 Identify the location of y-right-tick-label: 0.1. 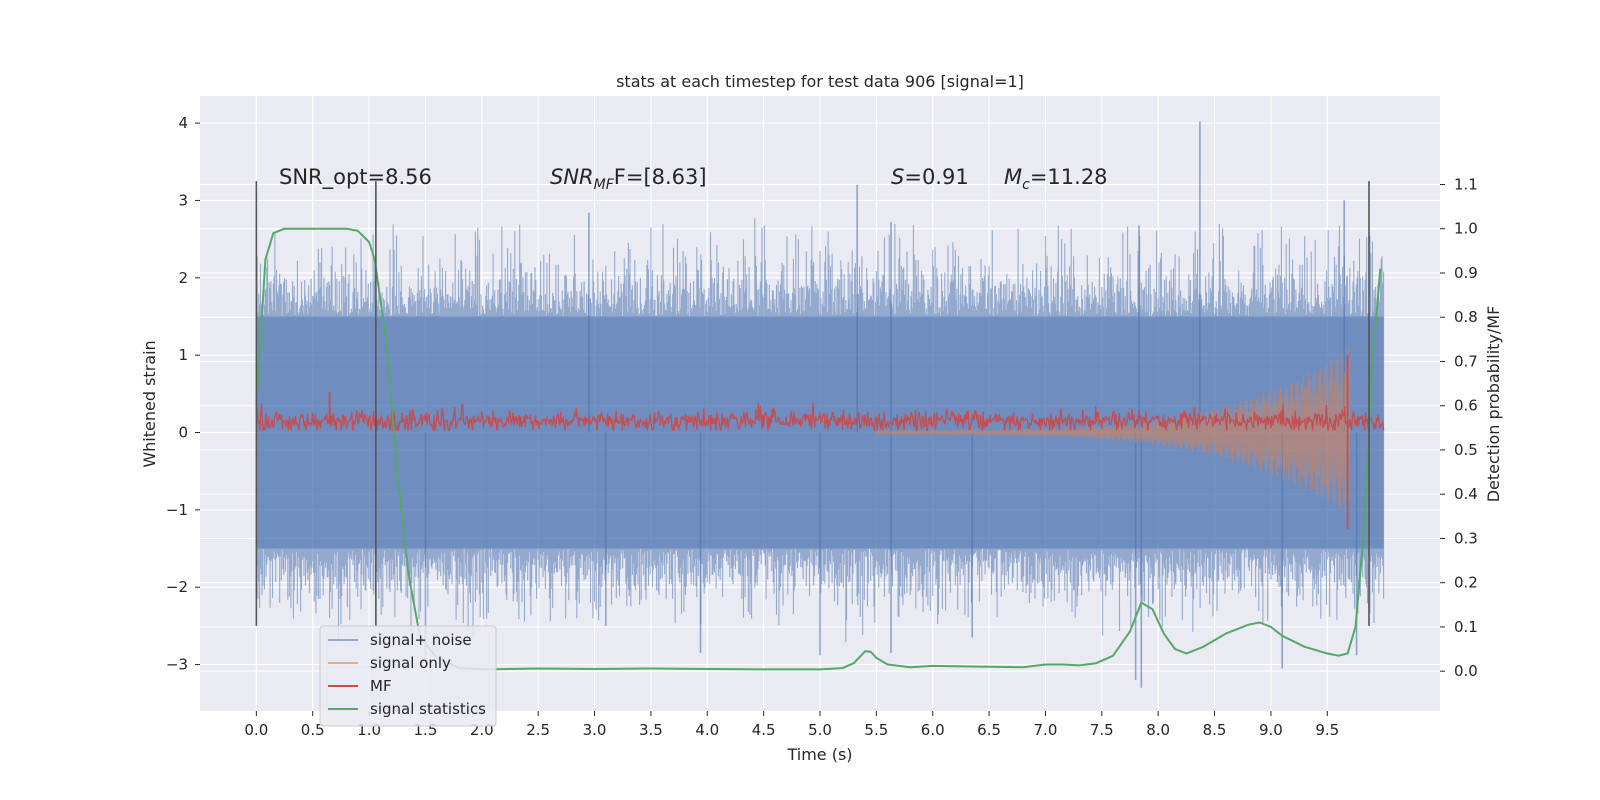
(1466, 627).